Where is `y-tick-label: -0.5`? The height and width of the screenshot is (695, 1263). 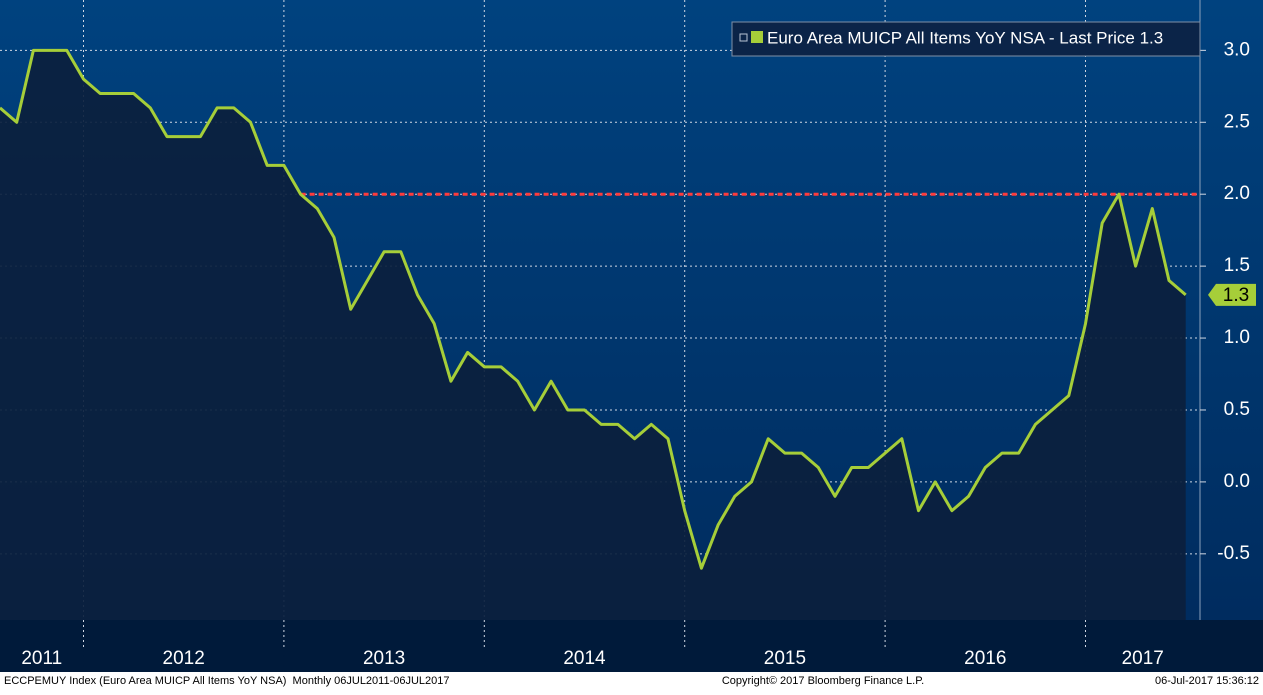 y-tick-label: -0.5 is located at coordinates (1233, 553).